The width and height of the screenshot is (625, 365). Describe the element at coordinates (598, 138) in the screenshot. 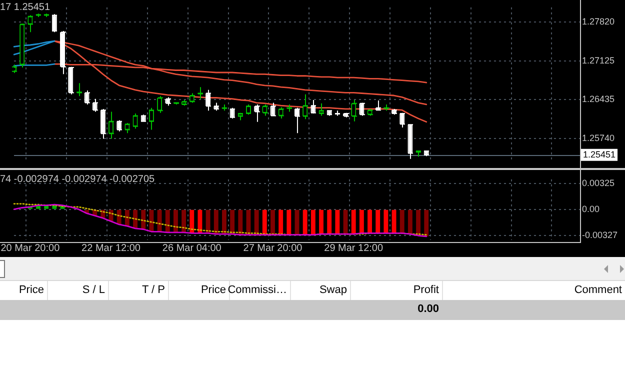

I see `y-tick-label: 1.25740` at that location.